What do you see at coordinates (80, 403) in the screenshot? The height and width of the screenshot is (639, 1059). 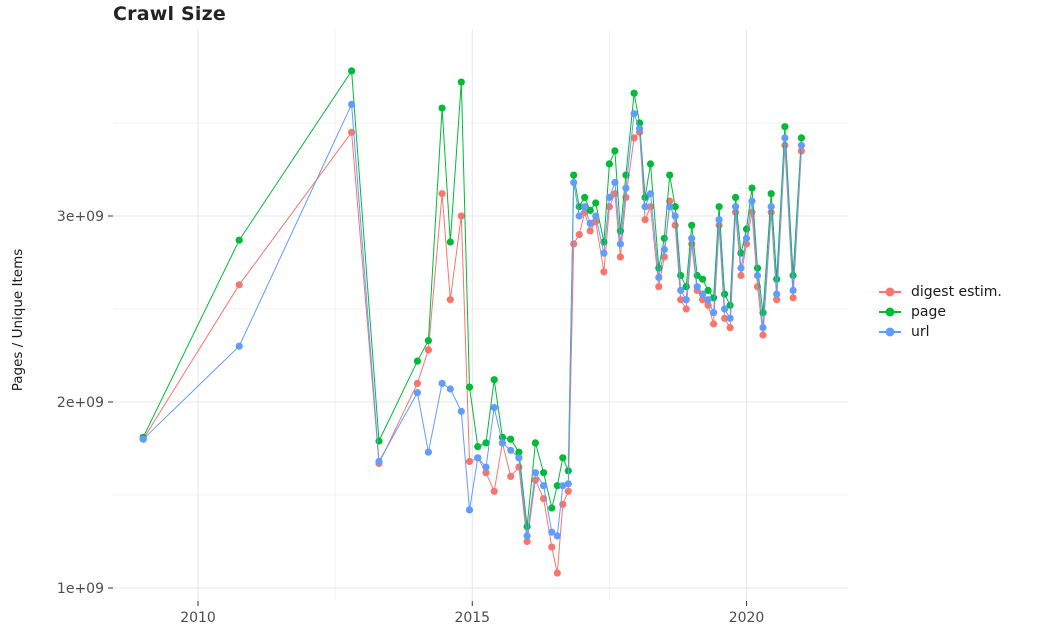 I see `y-tick-label: 2e+09` at bounding box center [80, 403].